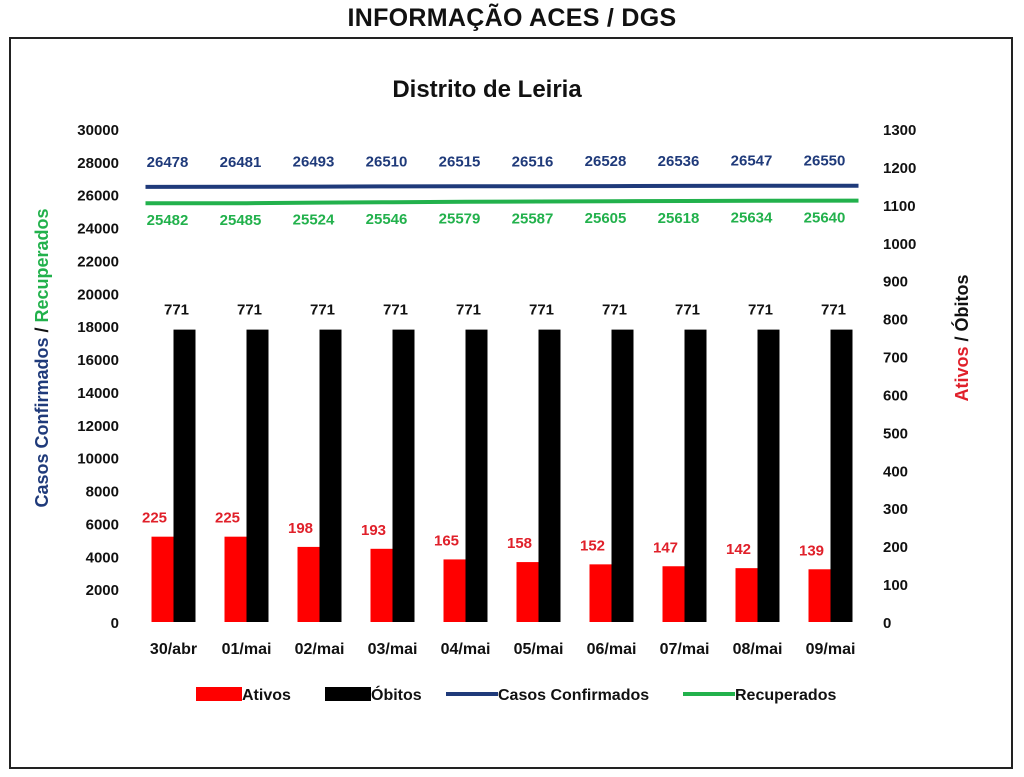 This screenshot has height=777, width=1024. Describe the element at coordinates (98, 229) in the screenshot. I see `y-left-tick-label: 24000` at that location.